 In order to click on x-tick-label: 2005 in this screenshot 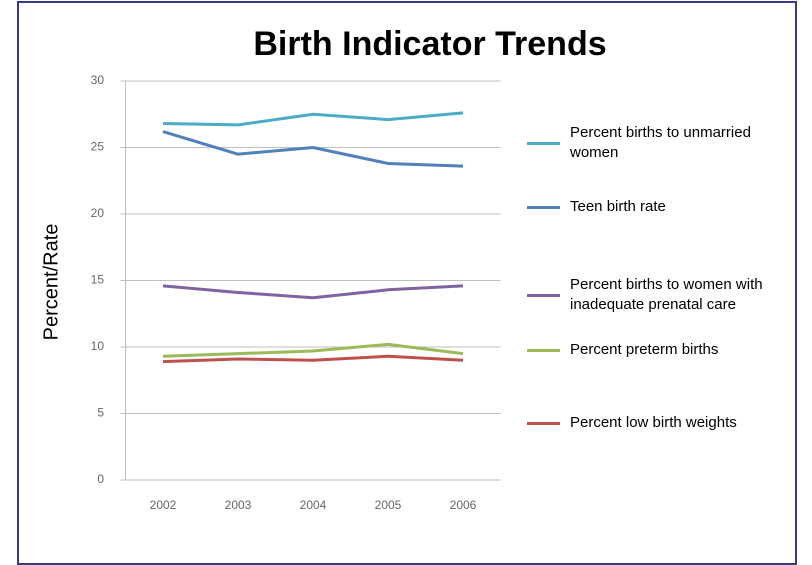, I will do `click(388, 505)`.